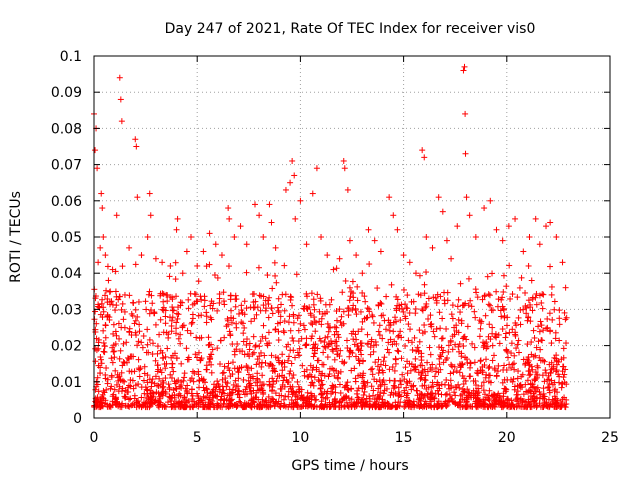 The width and height of the screenshot is (640, 480). What do you see at coordinates (404, 438) in the screenshot?
I see `x-tick-label: 15` at bounding box center [404, 438].